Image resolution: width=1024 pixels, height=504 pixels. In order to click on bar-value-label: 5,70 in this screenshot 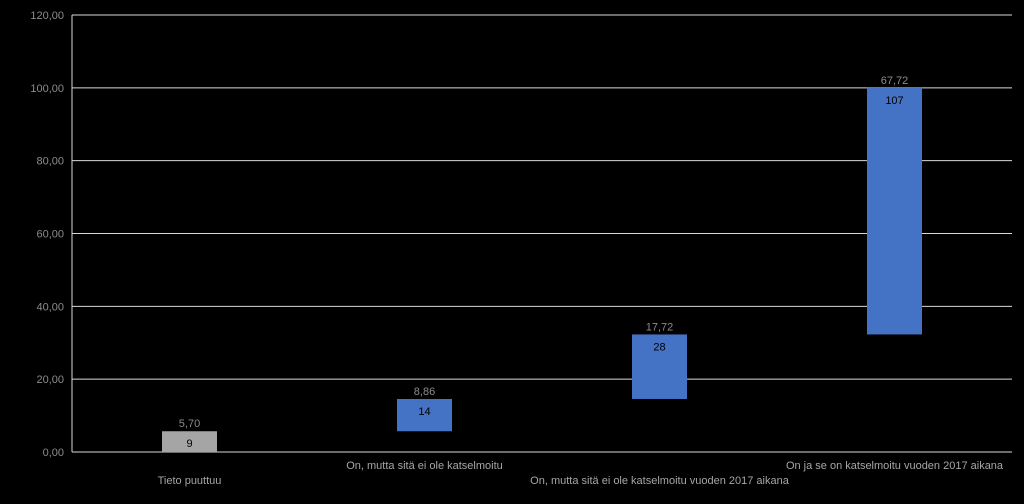, I will do `click(189, 424)`.